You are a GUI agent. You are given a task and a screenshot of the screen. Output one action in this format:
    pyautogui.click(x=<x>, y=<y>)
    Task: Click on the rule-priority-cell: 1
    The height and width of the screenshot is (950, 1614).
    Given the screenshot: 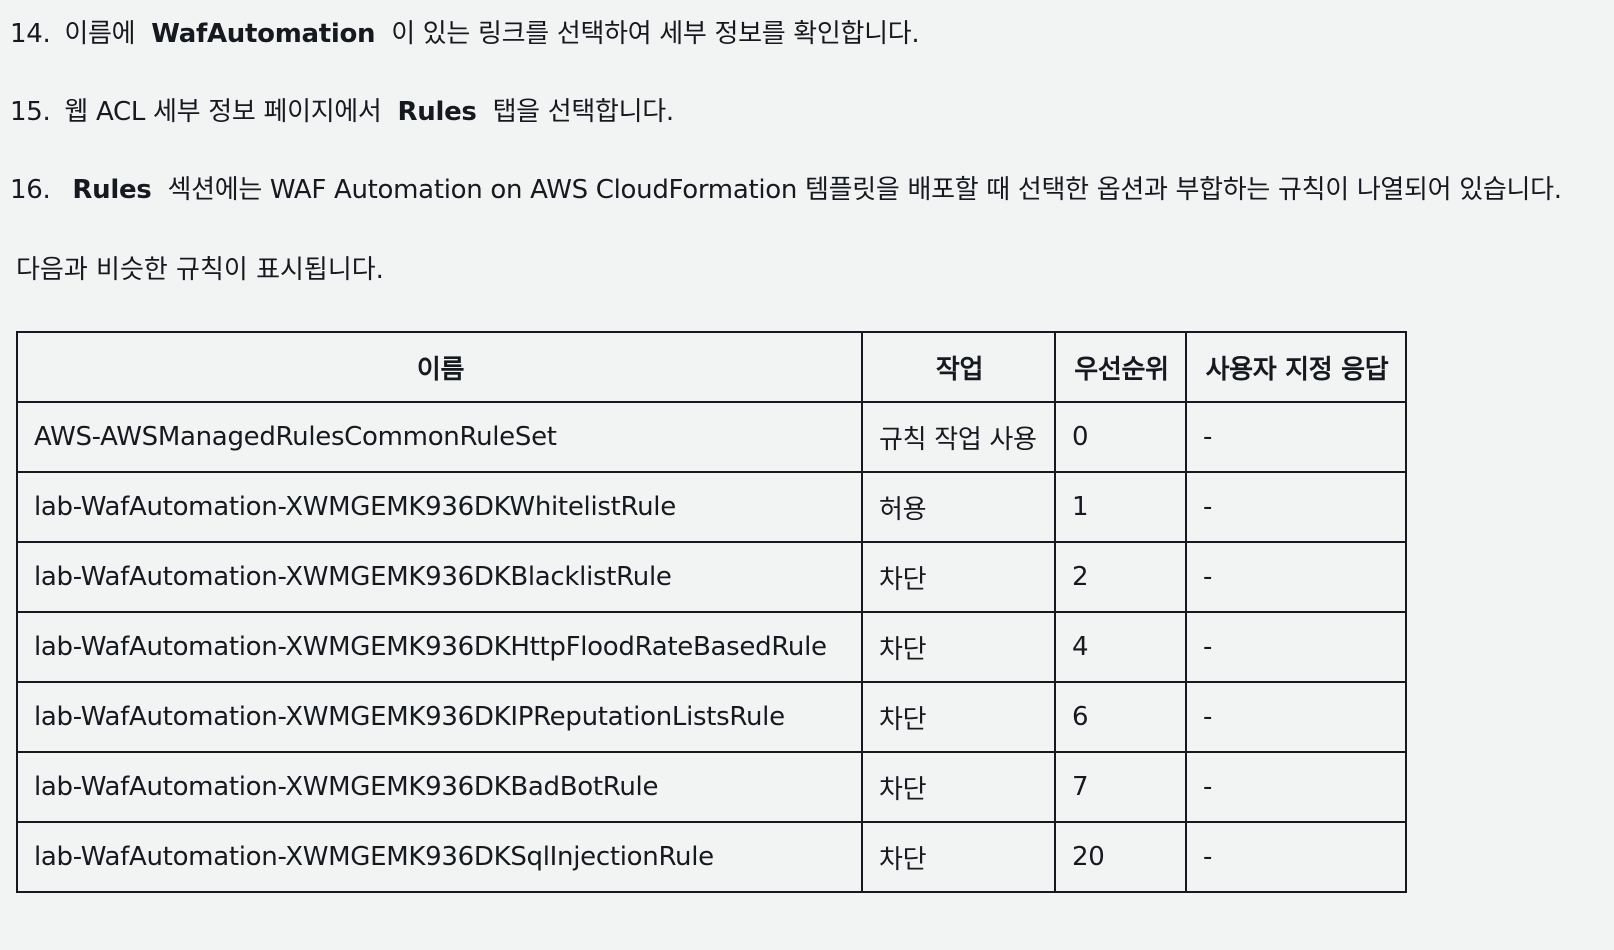 What is the action you would take?
    pyautogui.click(x=1120, y=507)
    